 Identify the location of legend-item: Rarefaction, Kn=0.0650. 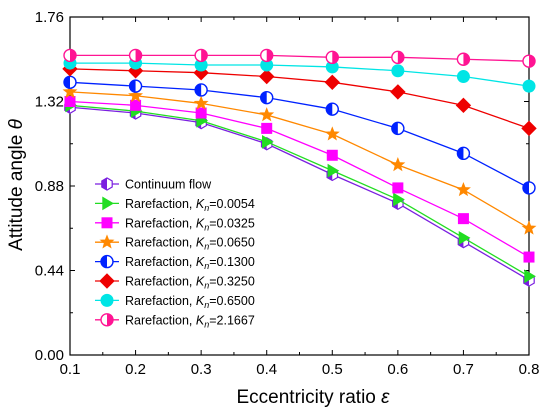
(175, 243).